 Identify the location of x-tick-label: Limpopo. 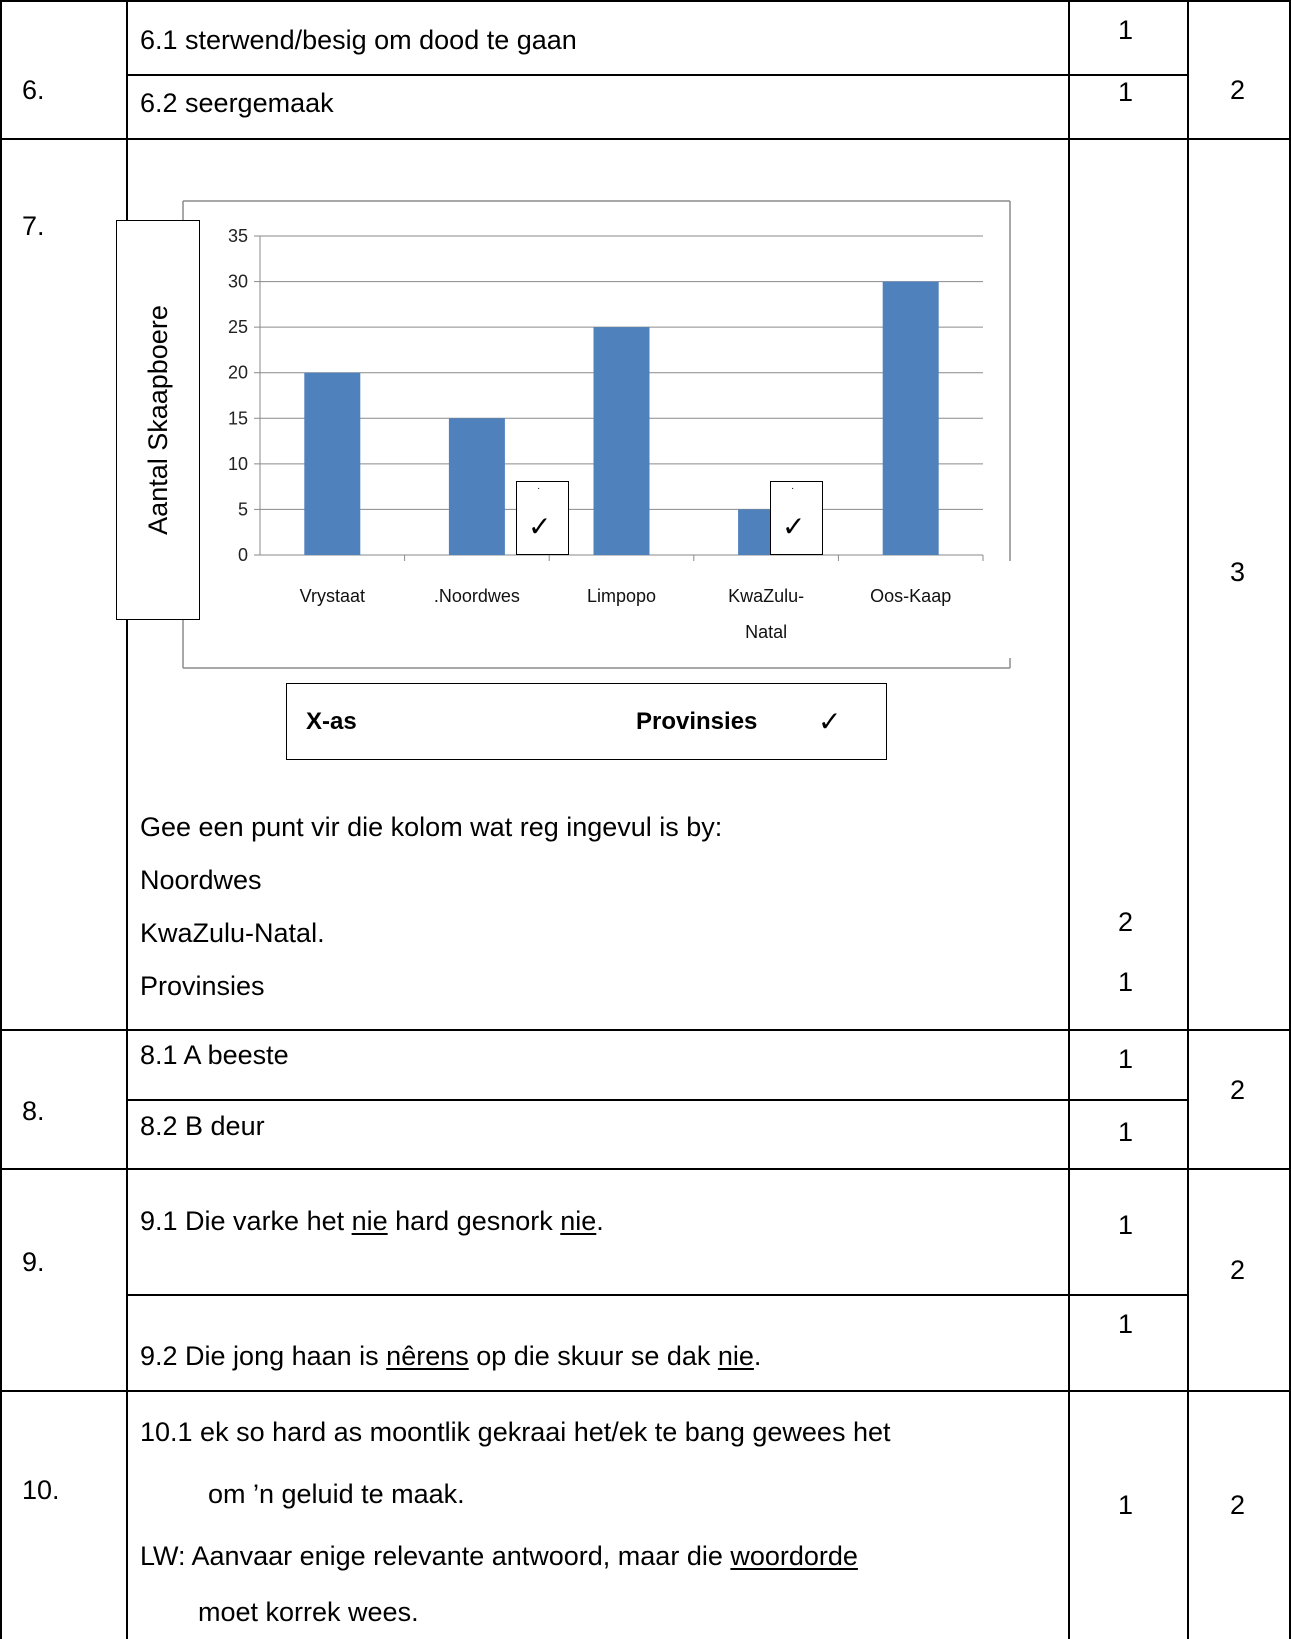
(621, 596).